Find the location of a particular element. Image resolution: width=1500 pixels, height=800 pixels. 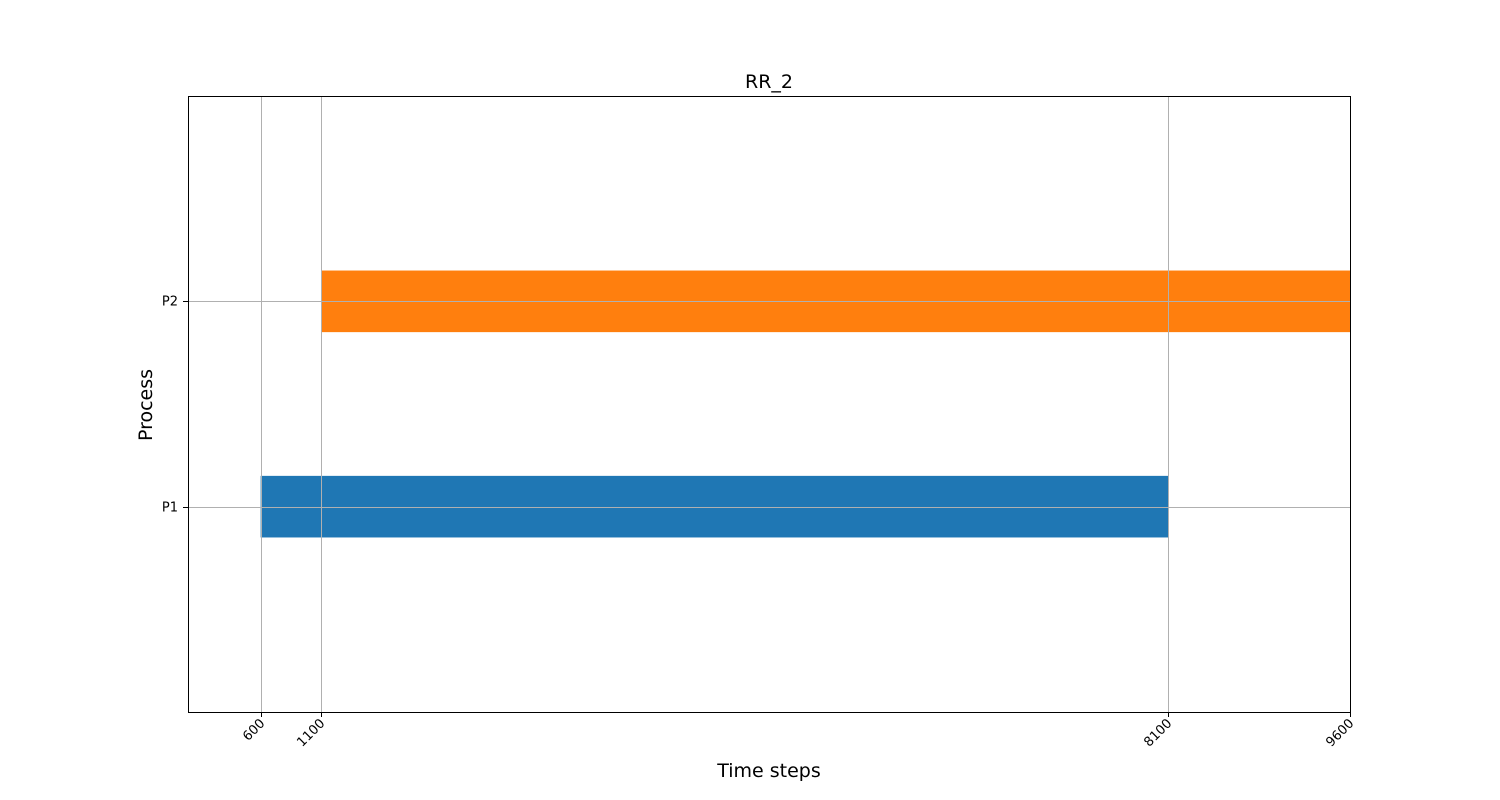

x-axis: 600 1100 8100 9600 is located at coordinates (798, 731).